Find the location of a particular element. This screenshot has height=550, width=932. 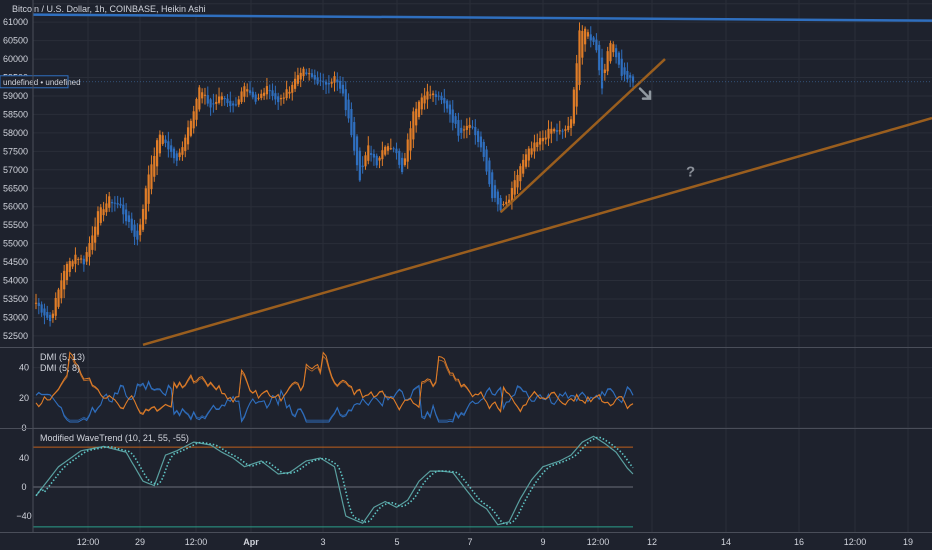

main-y-tick-label: 54500 is located at coordinates (15, 262).